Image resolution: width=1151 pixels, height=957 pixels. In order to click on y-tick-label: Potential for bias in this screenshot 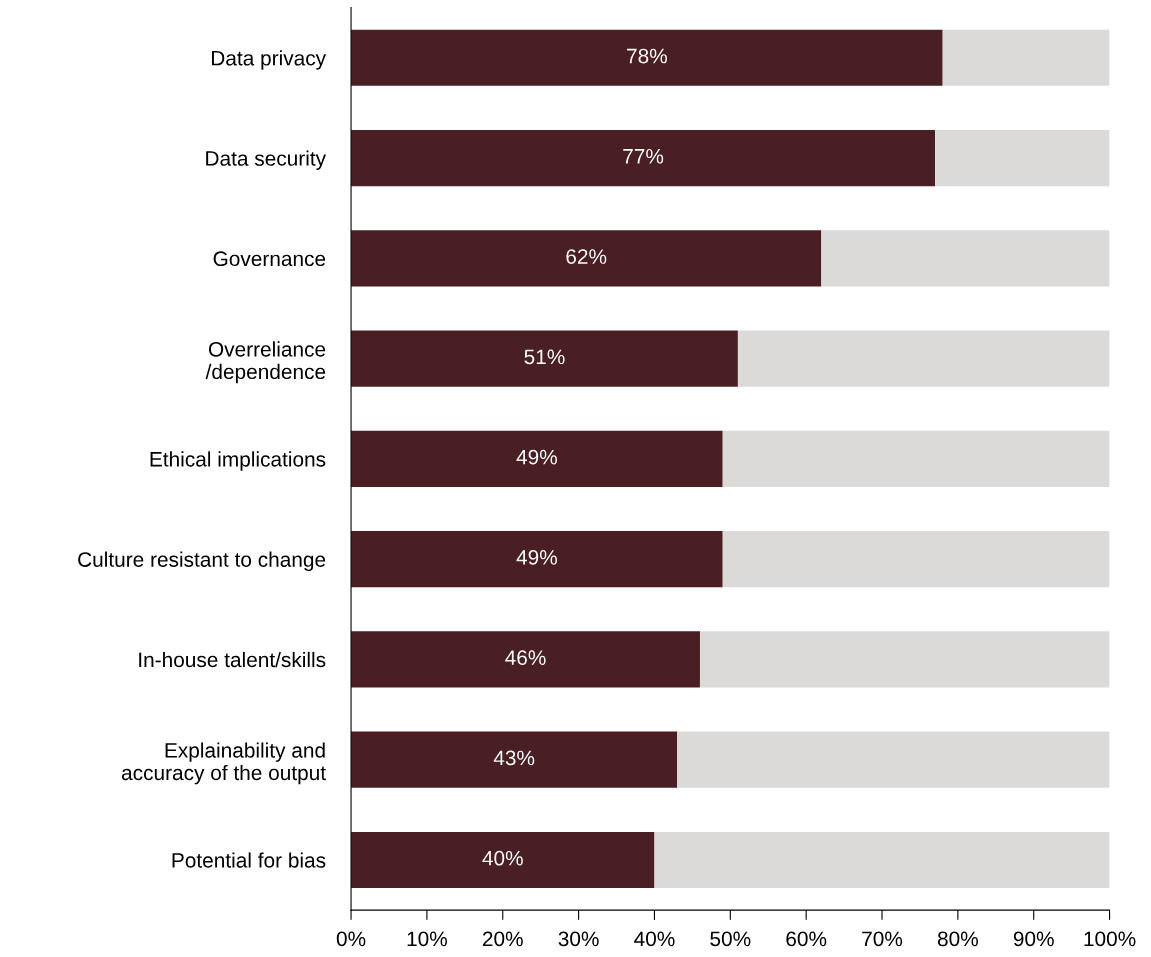, I will do `click(249, 860)`.